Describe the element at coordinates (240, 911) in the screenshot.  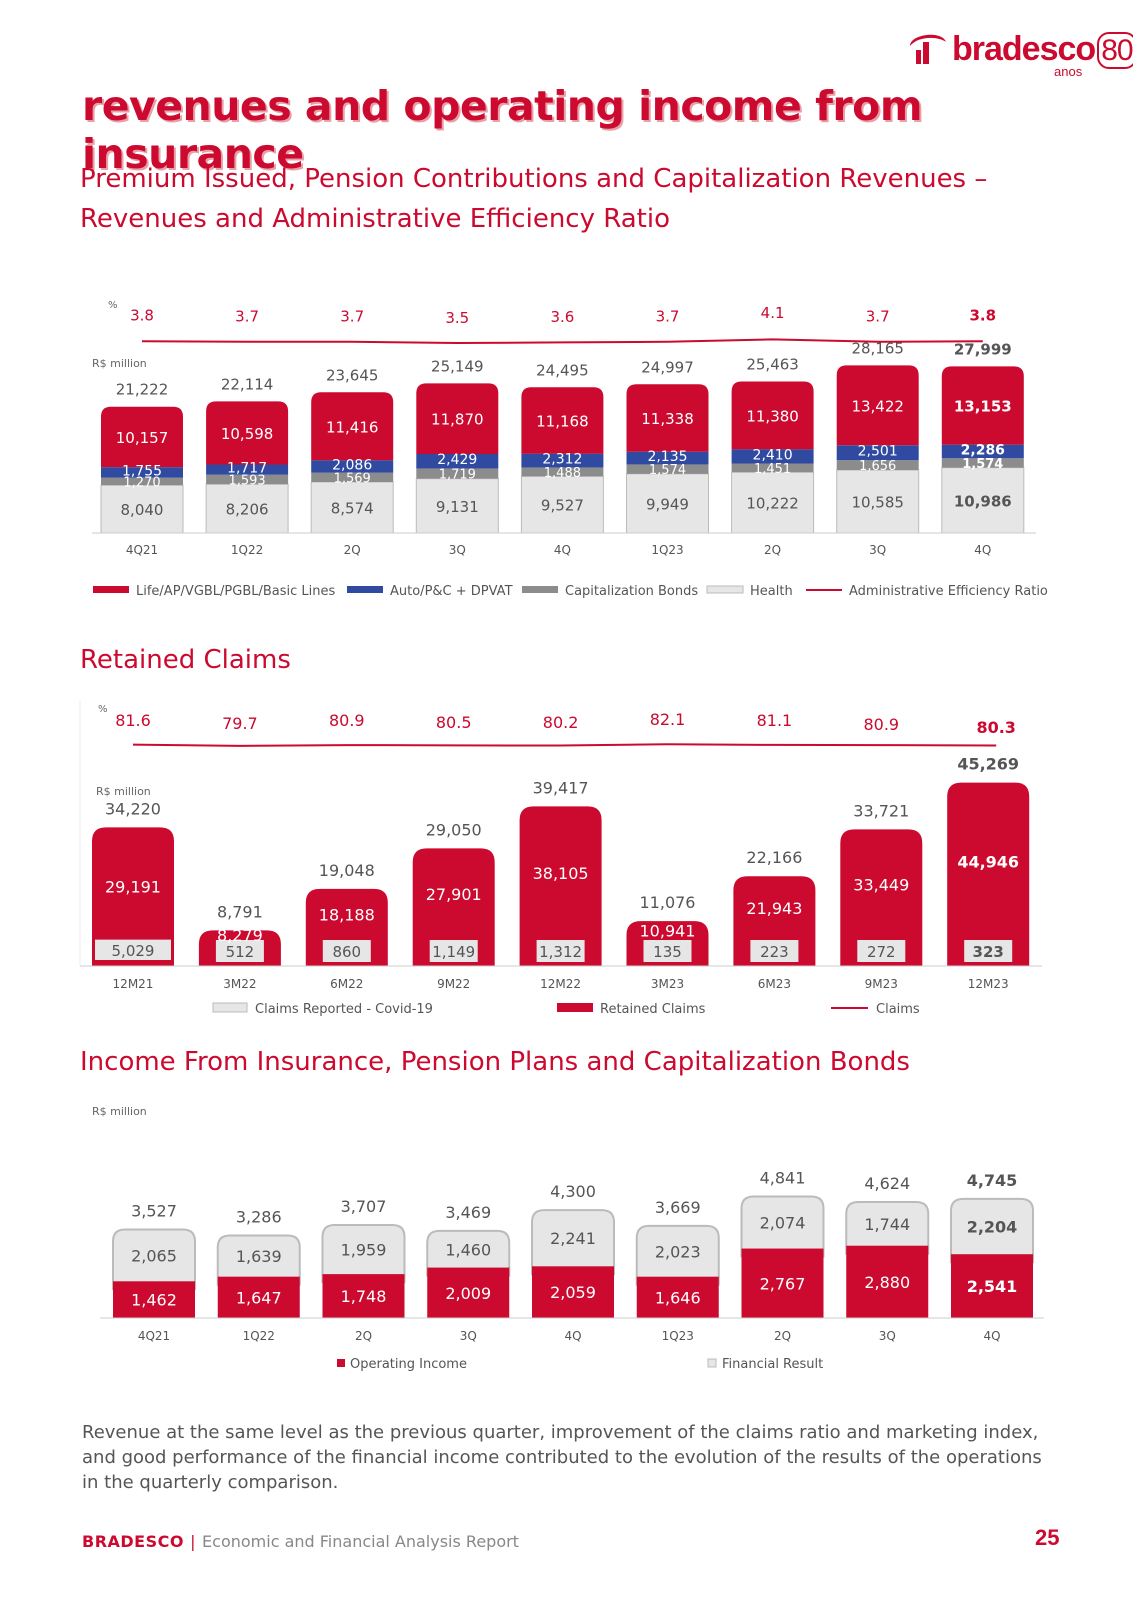
I see `total-value-label: 8,791` at that location.